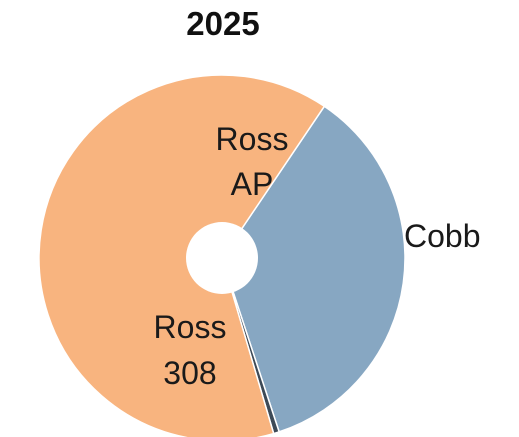  Describe the element at coordinates (190, 350) in the screenshot. I see `slice-label-ross-308: Ross 308` at that location.